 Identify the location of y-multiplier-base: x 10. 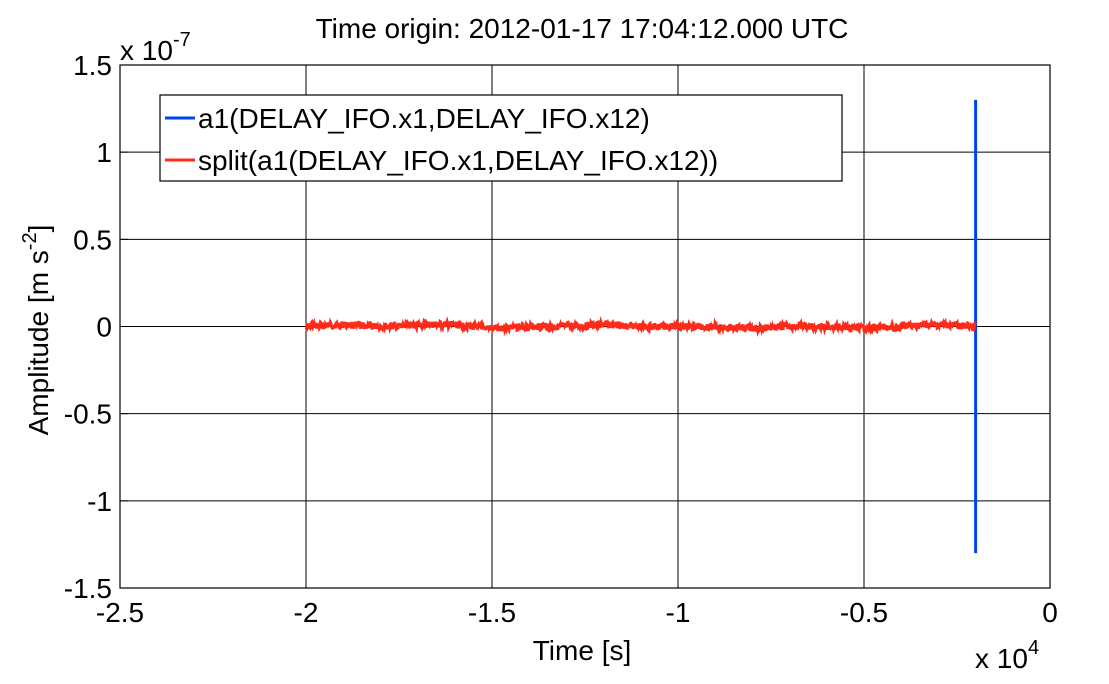
(146, 50).